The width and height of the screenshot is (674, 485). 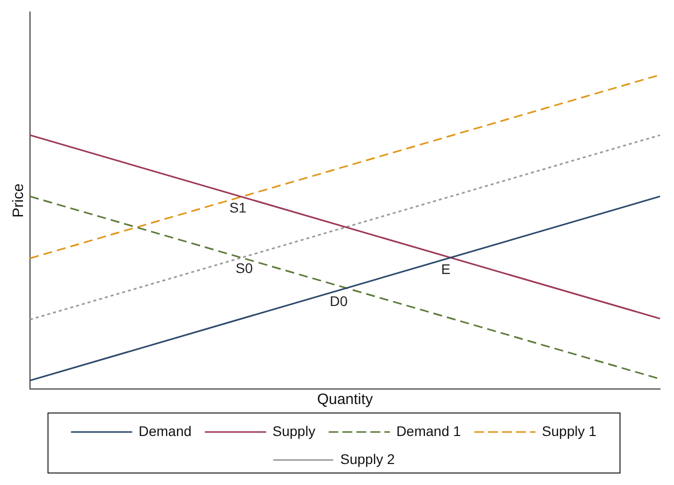 I want to click on x-axis-title: Quantity, so click(x=345, y=399).